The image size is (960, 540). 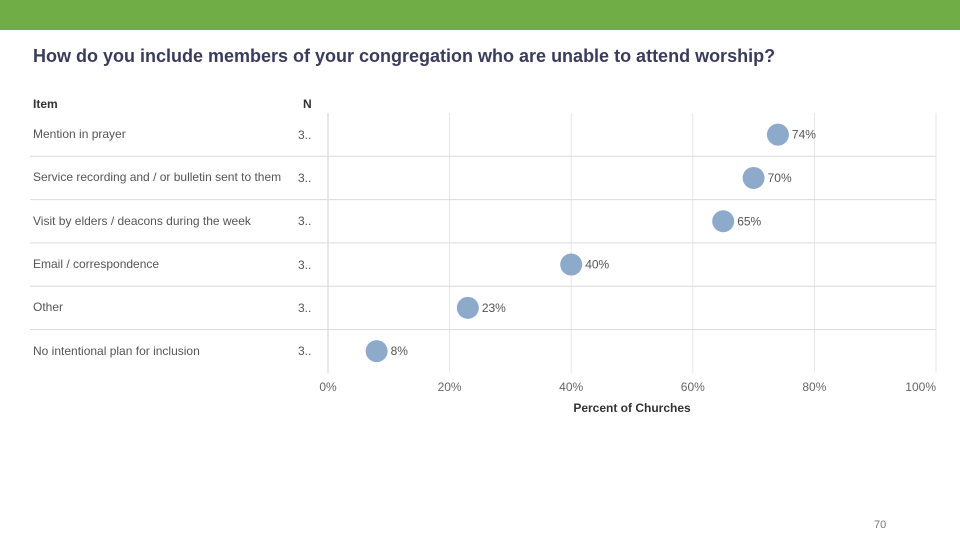 What do you see at coordinates (307, 104) in the screenshot?
I see `n-column-header: N` at bounding box center [307, 104].